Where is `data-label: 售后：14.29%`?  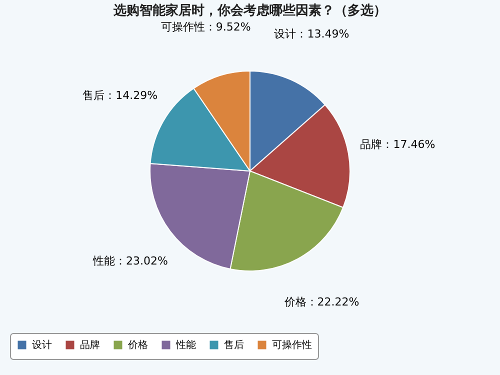 data-label: 售后：14.29% is located at coordinates (120, 95).